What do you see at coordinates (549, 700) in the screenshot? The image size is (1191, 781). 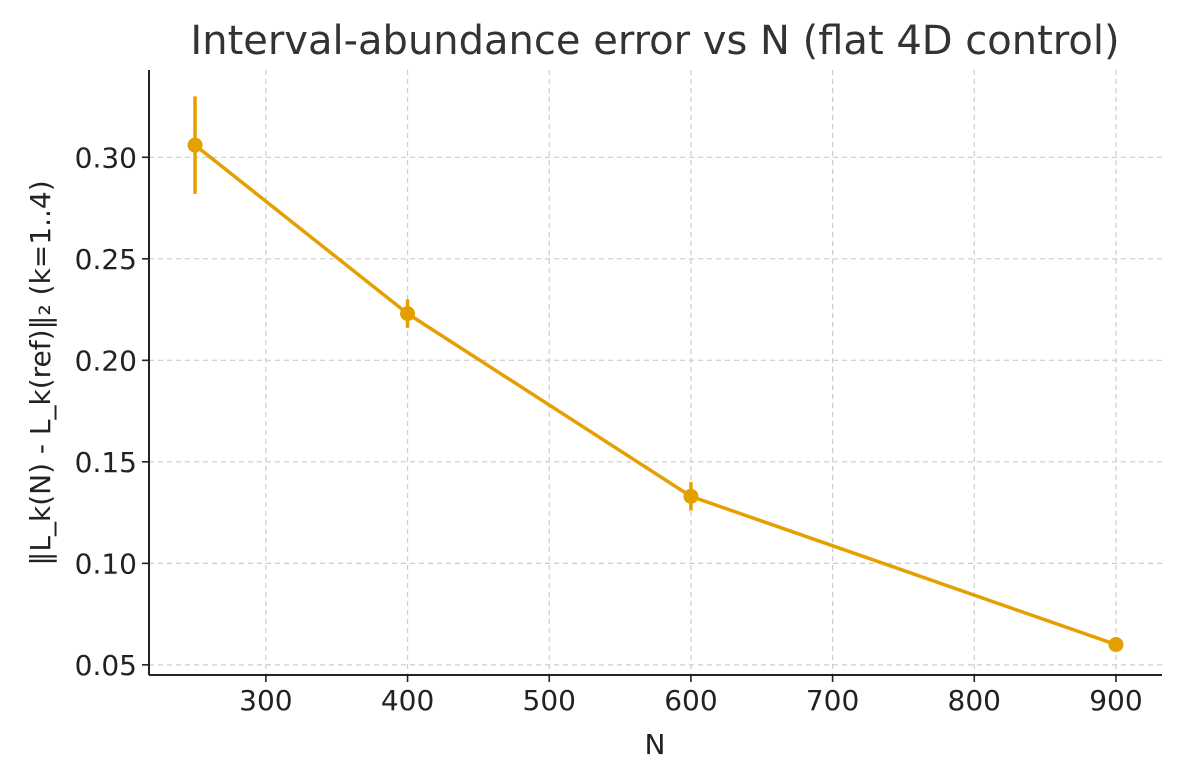 I see `x-tick-label-2: 500` at bounding box center [549, 700].